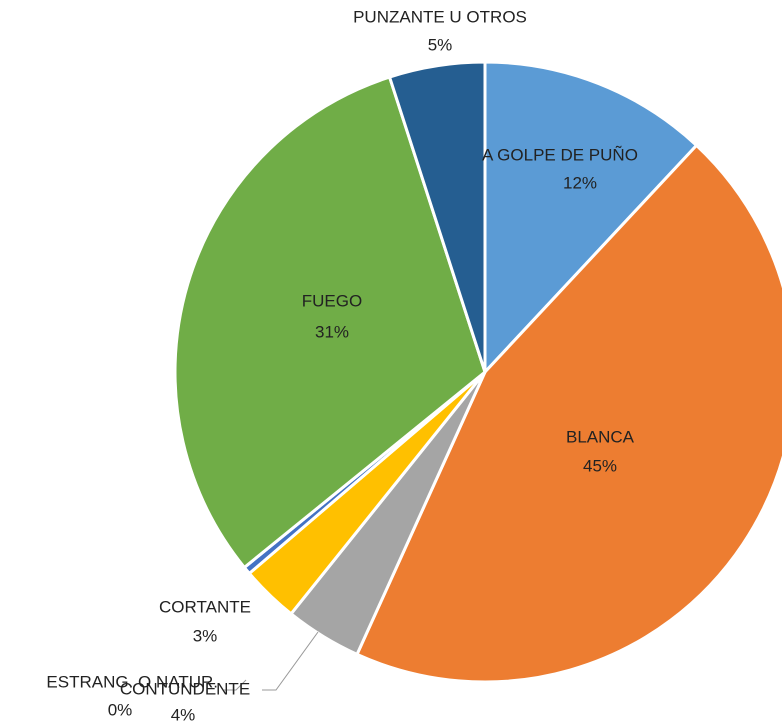 The height and width of the screenshot is (724, 782). I want to click on slice-label: ESTRANG. O NATUR., so click(132, 681).